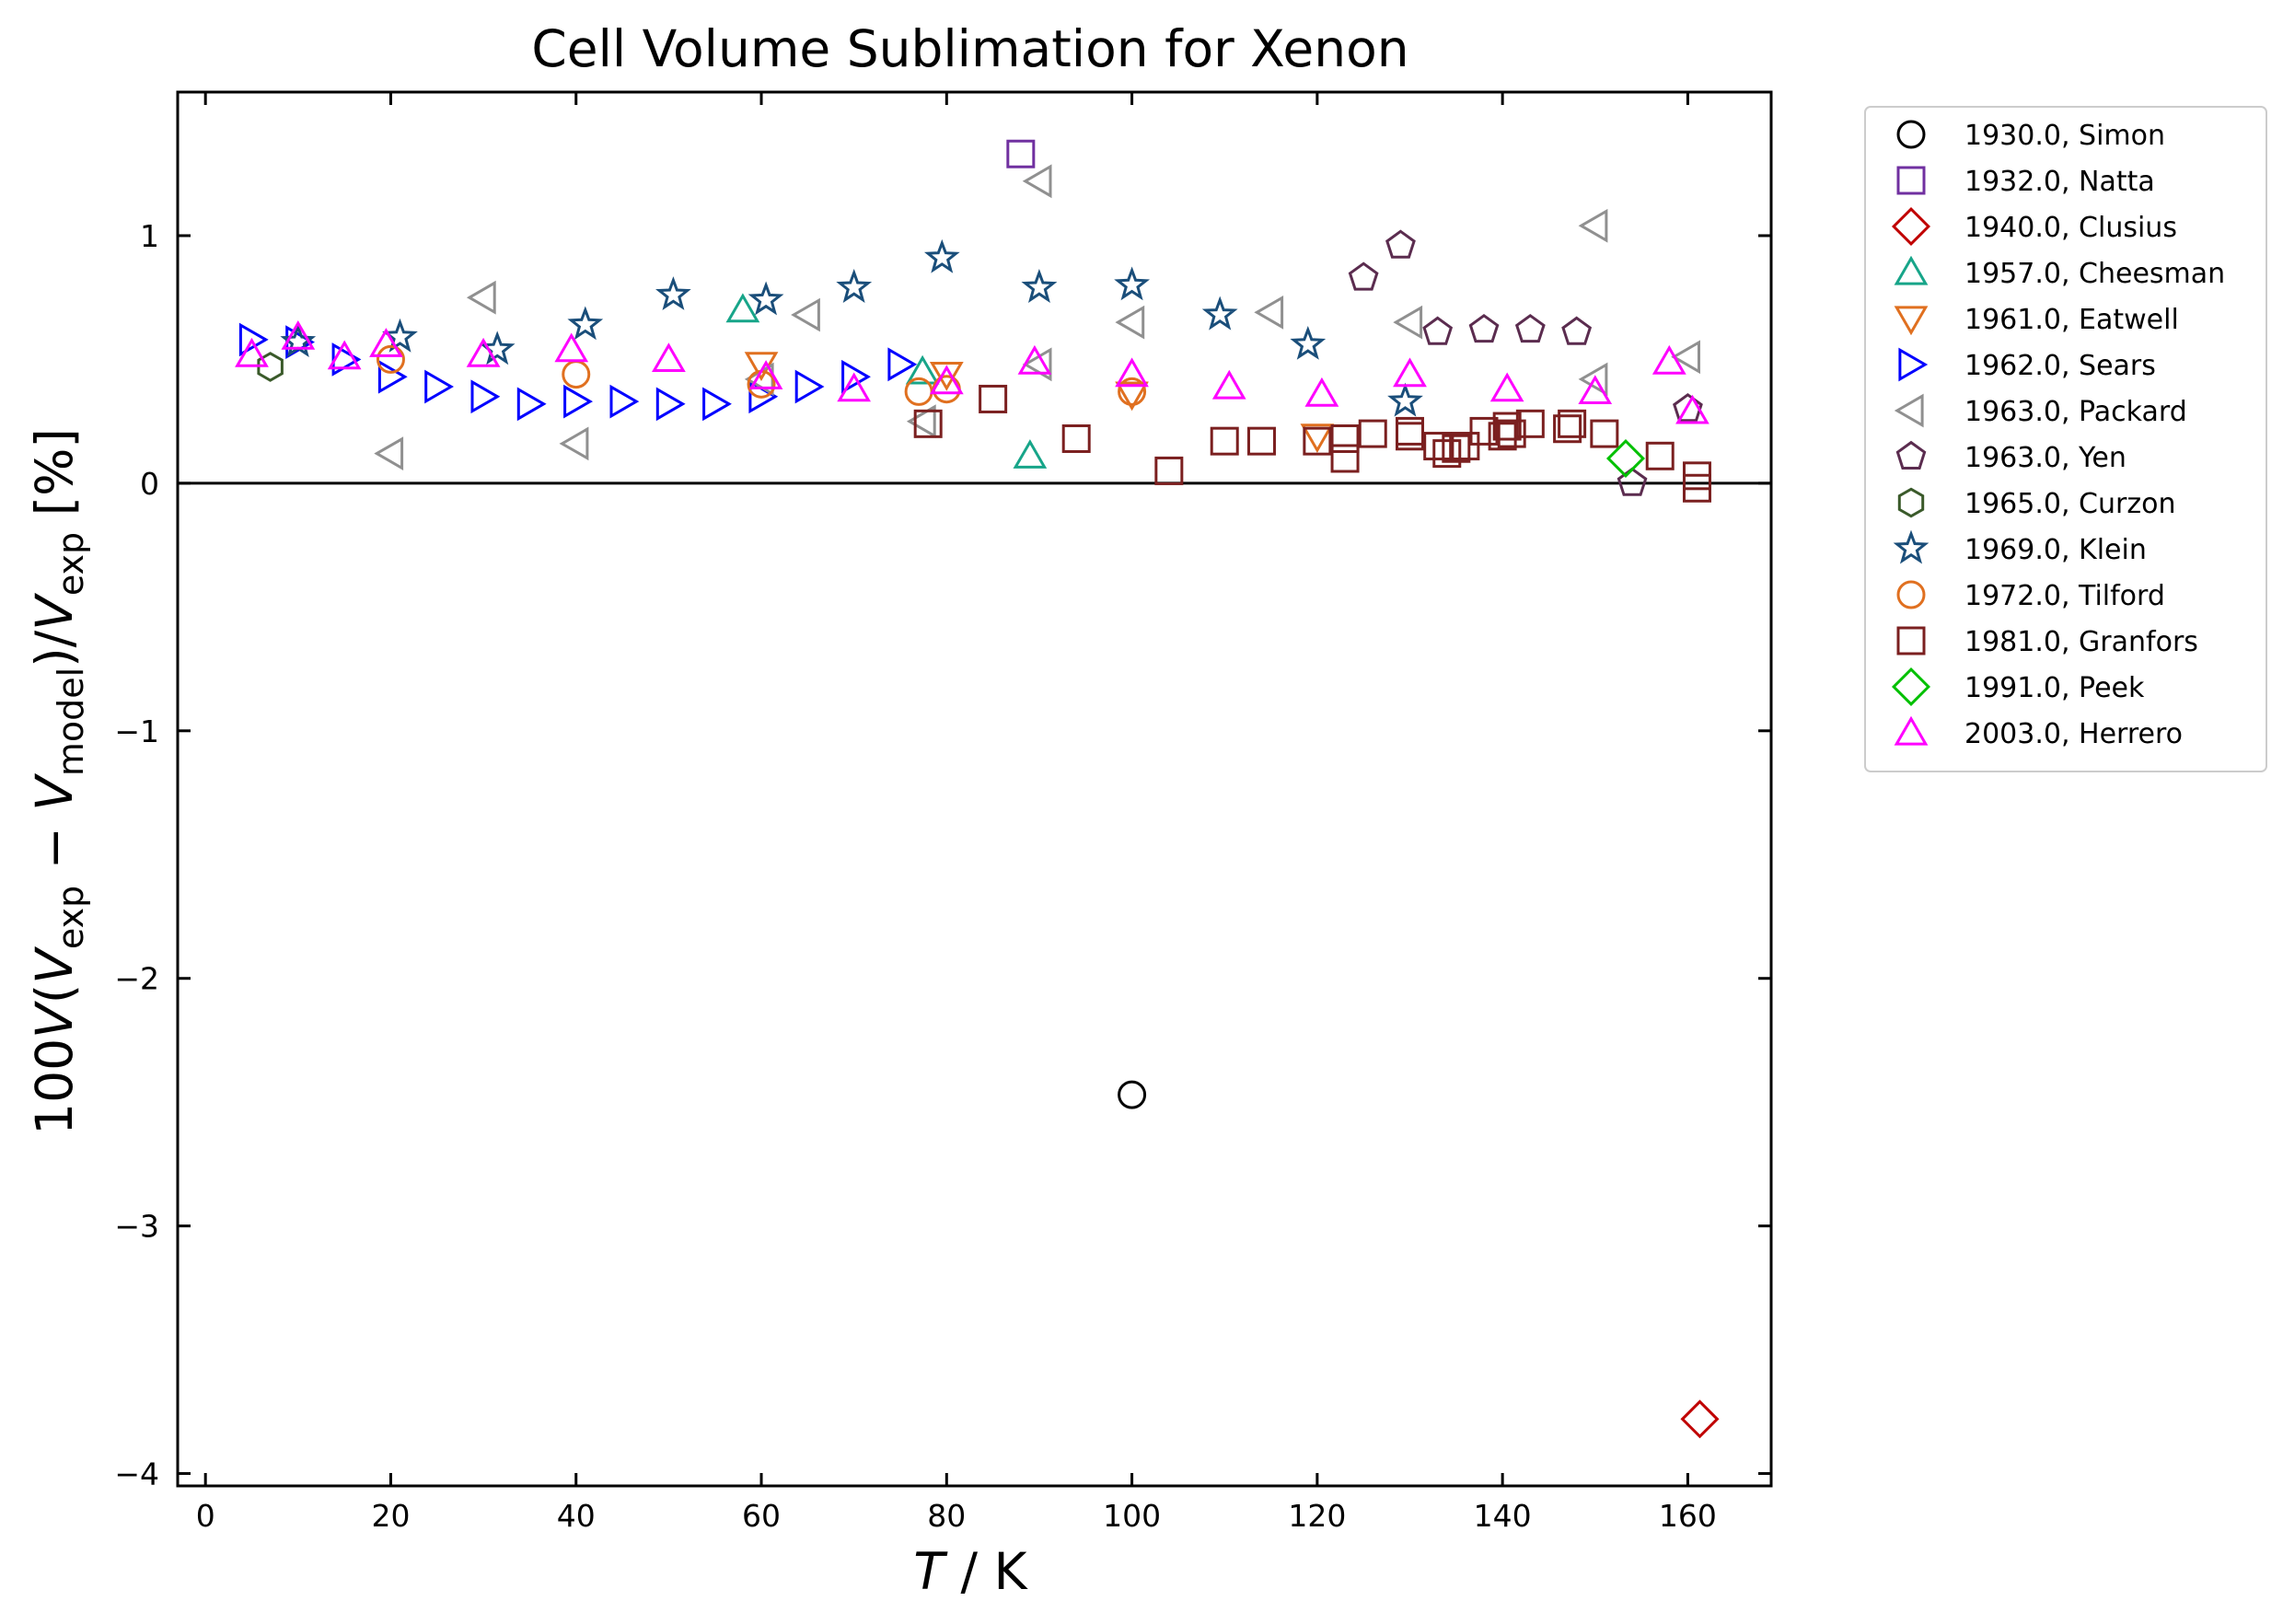 This screenshot has height=1624, width=2283. Describe the element at coordinates (136, 731) in the screenshot. I see `y-tick-label: −1` at that location.